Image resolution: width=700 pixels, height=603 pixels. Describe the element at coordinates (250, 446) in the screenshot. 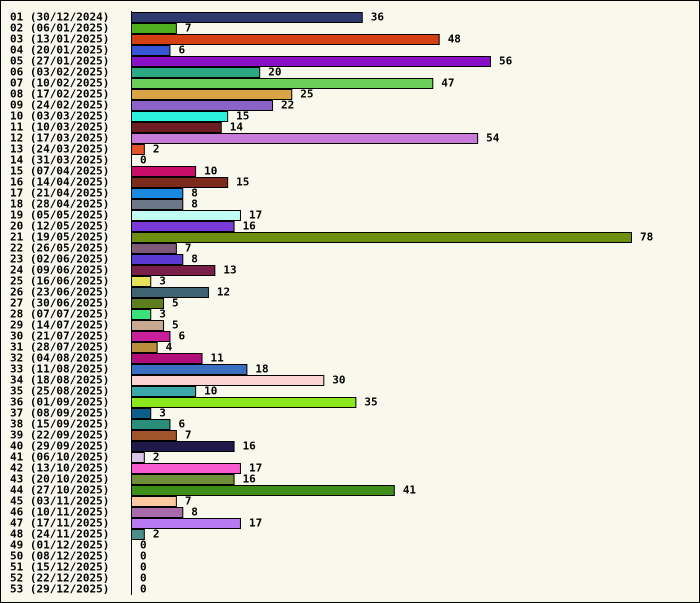

I see `bar-value-label: 16` at that location.